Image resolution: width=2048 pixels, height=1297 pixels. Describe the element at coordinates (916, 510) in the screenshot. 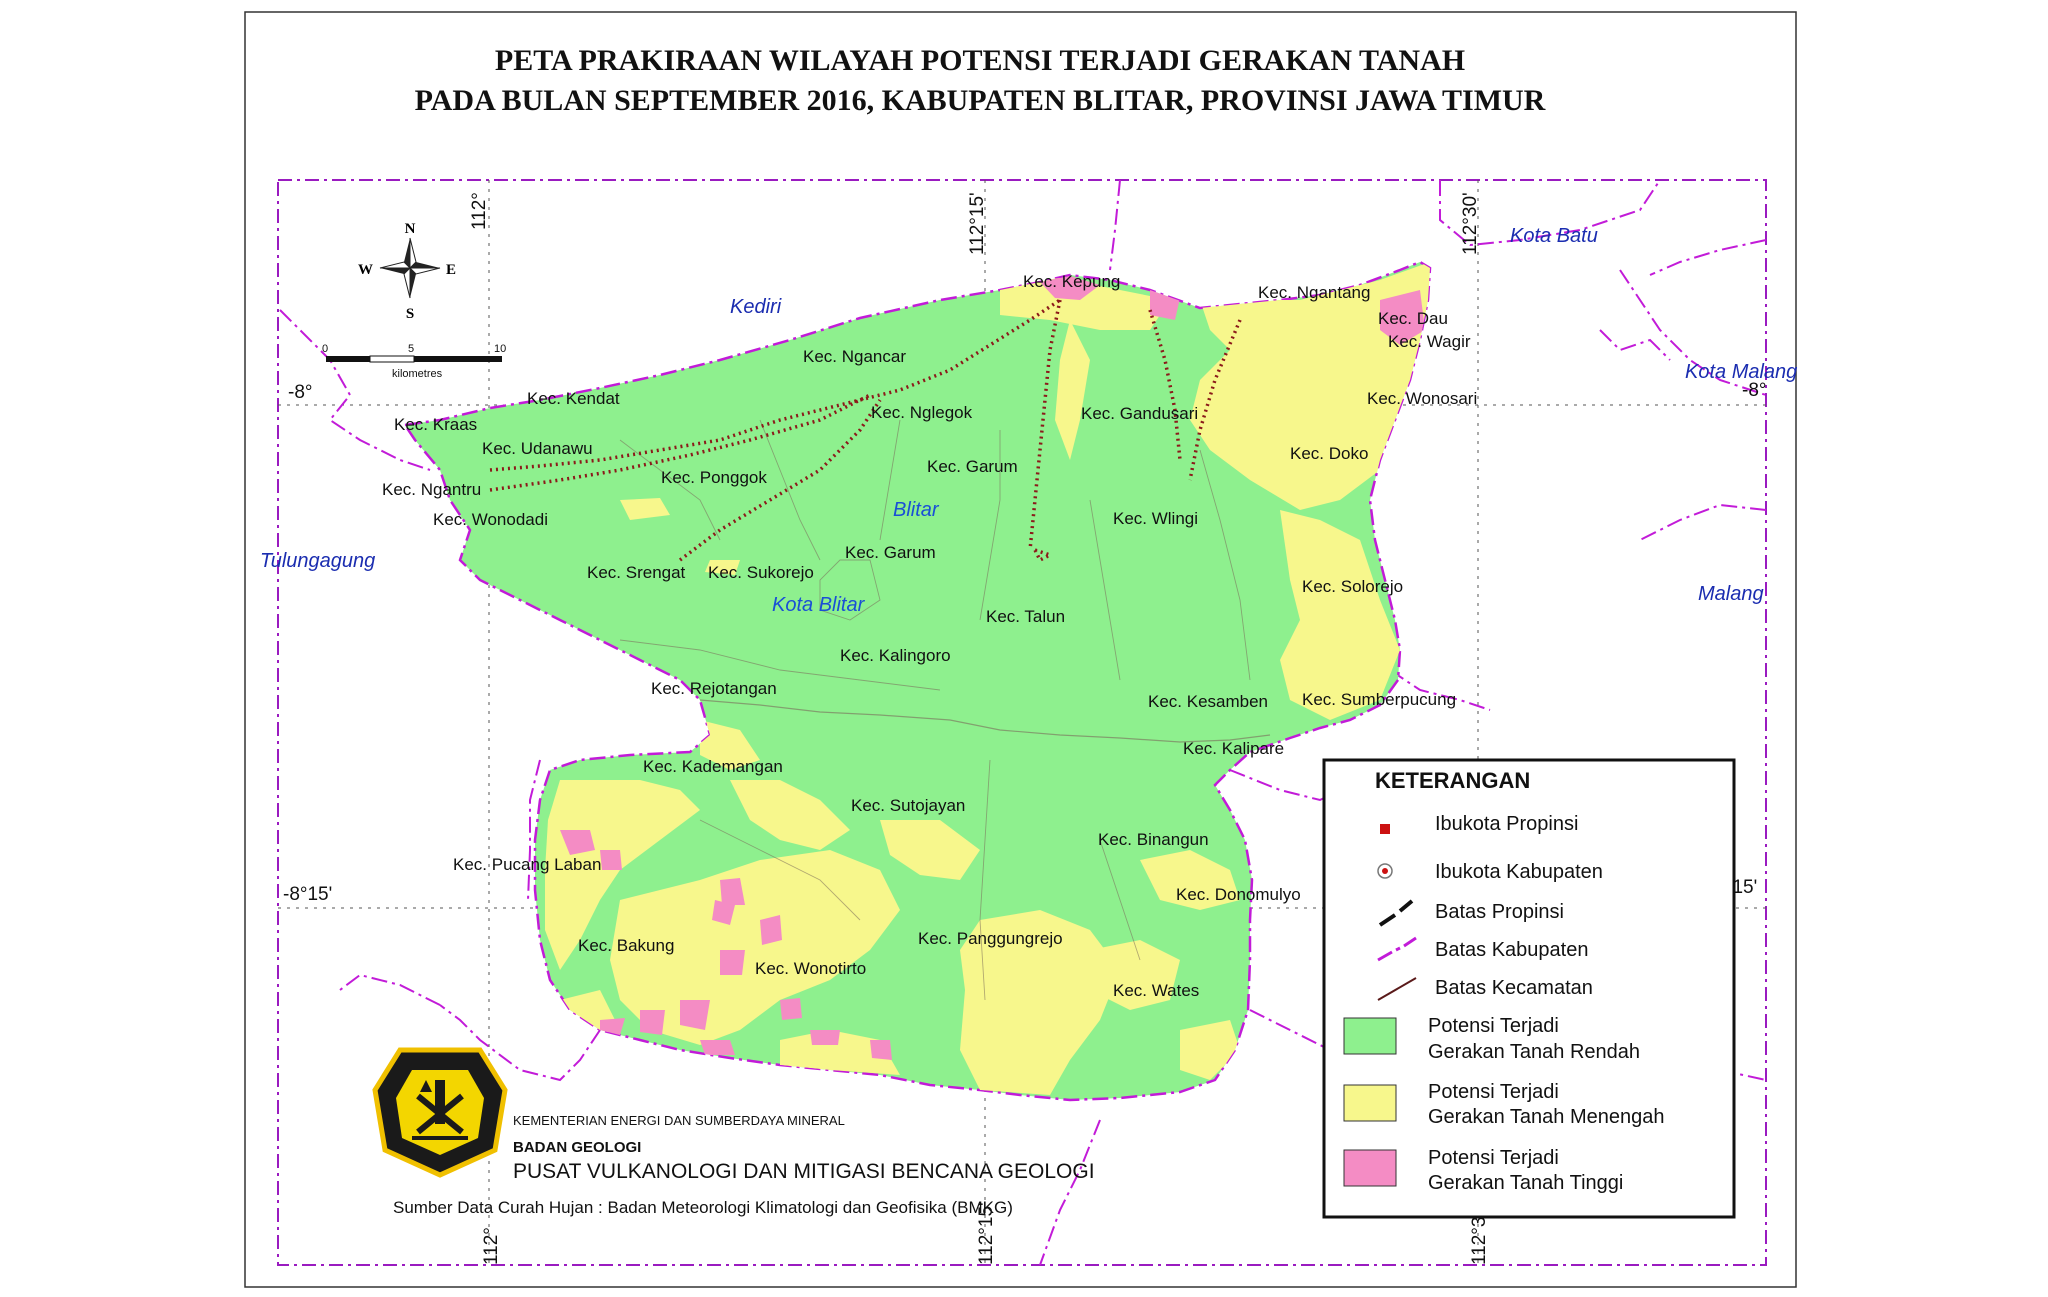

I see `region-label-blitar: Blitar` at that location.